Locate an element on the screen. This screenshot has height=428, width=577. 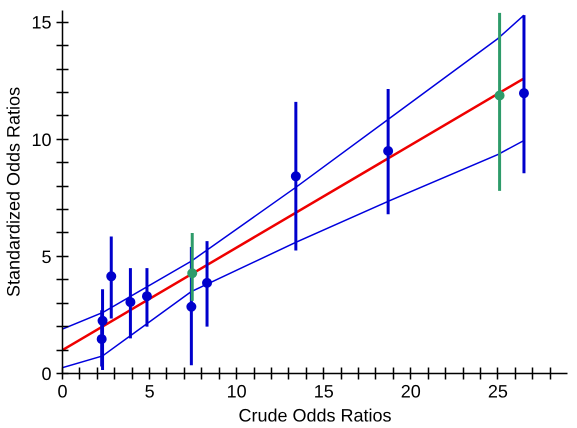
x-tick-label: 25 is located at coordinates (498, 392).